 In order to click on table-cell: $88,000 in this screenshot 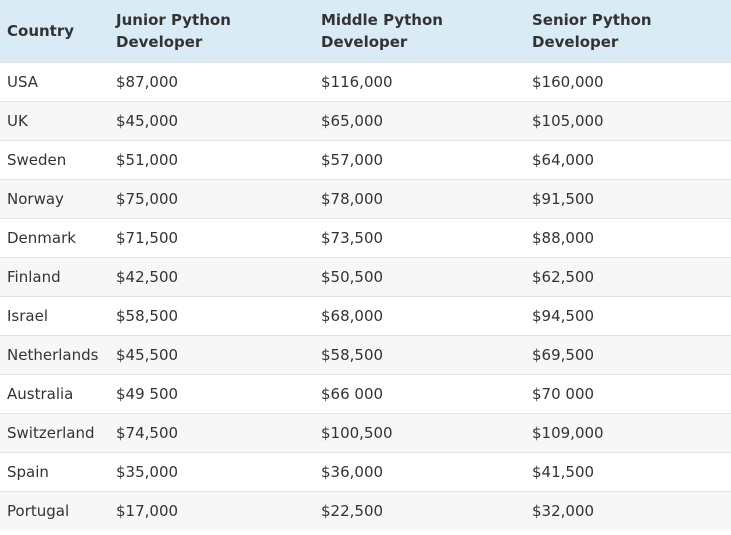, I will do `click(628, 238)`.